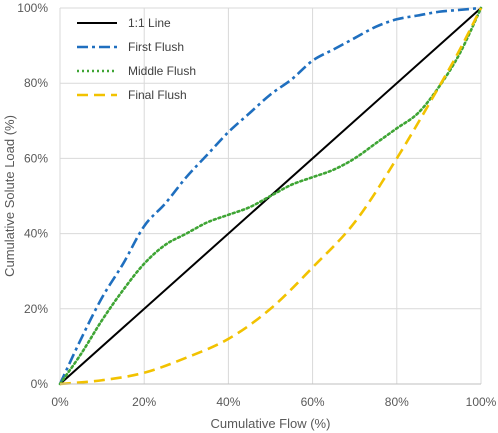 The width and height of the screenshot is (498, 433). What do you see at coordinates (481, 402) in the screenshot?
I see `x-tick-label: 100%` at bounding box center [481, 402].